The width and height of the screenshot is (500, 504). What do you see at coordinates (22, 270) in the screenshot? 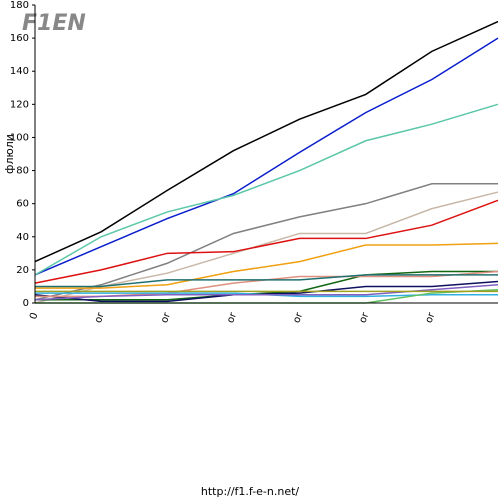
I see `y-tick-label: 20` at bounding box center [22, 270].